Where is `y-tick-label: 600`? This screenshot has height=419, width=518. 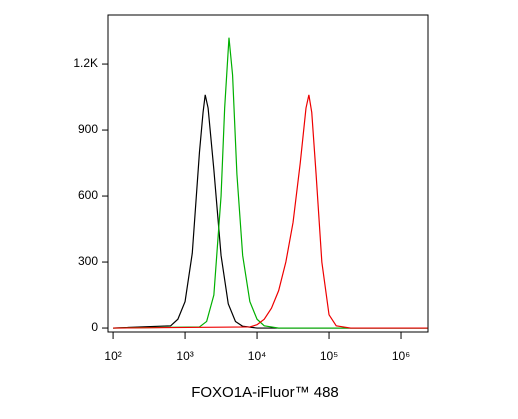
y-tick-label: 600 is located at coordinates (88, 195).